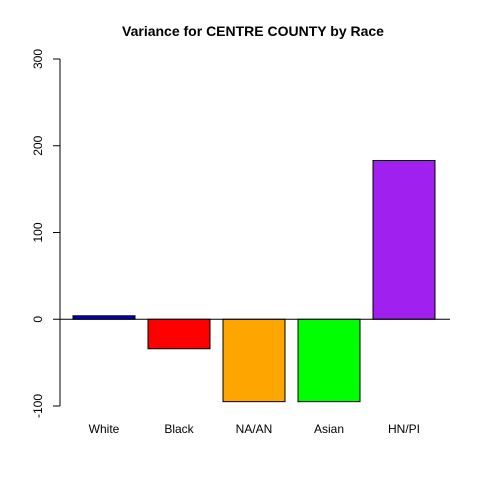  I want to click on y-tick-label: 100, so click(38, 232).